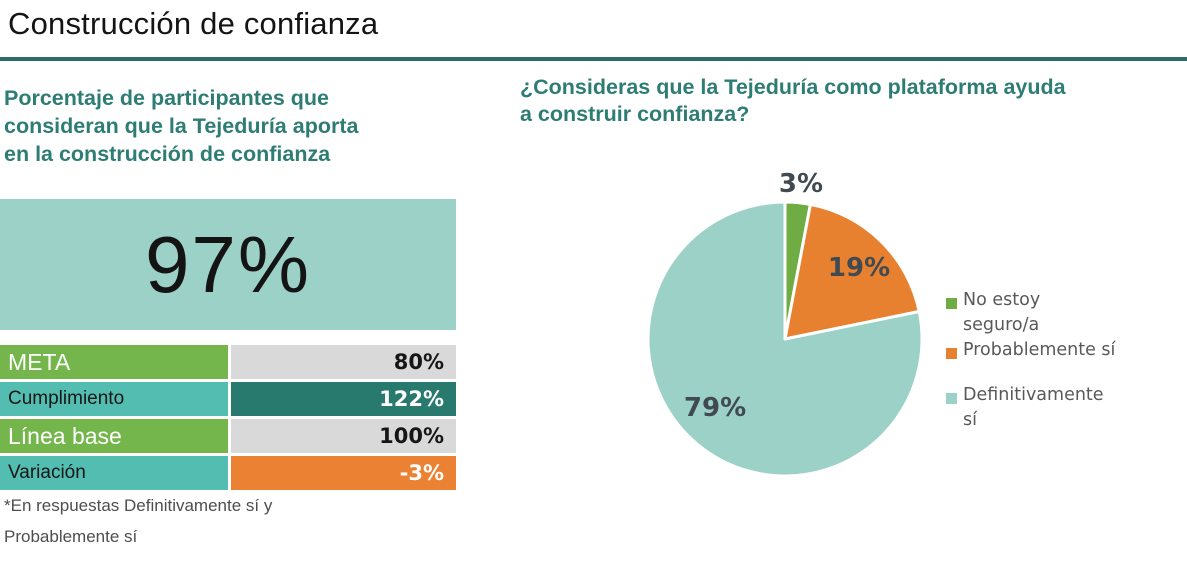 The height and width of the screenshot is (567, 1187). Describe the element at coordinates (859, 268) in the screenshot. I see `pie-data-label: 19%` at that location.